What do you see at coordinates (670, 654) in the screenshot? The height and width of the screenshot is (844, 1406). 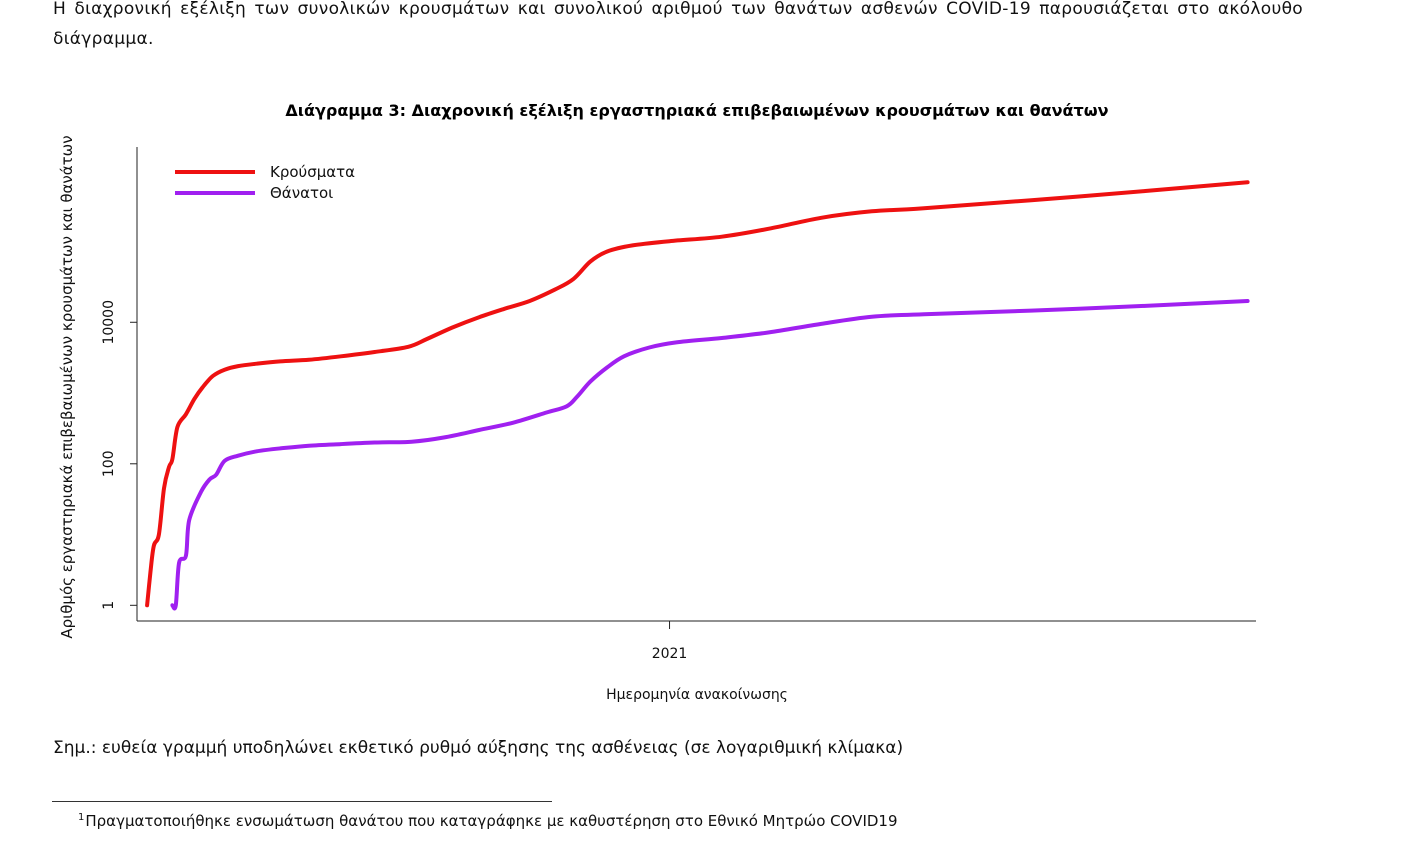 I see `x-tick-label: 2021` at bounding box center [670, 654].